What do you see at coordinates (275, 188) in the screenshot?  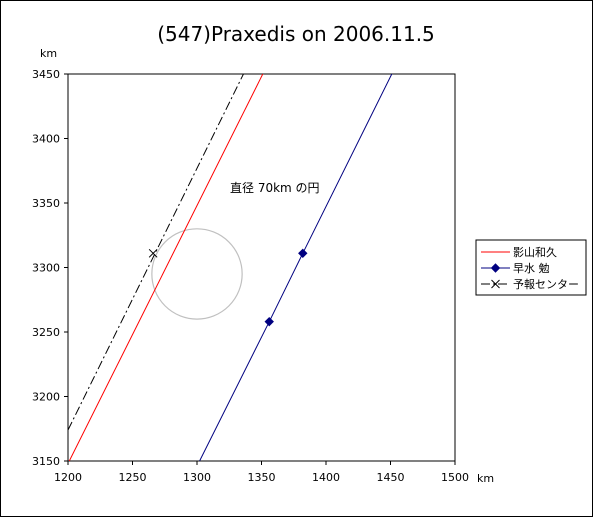 I see `circle-annotation: 直径 70km の円` at bounding box center [275, 188].